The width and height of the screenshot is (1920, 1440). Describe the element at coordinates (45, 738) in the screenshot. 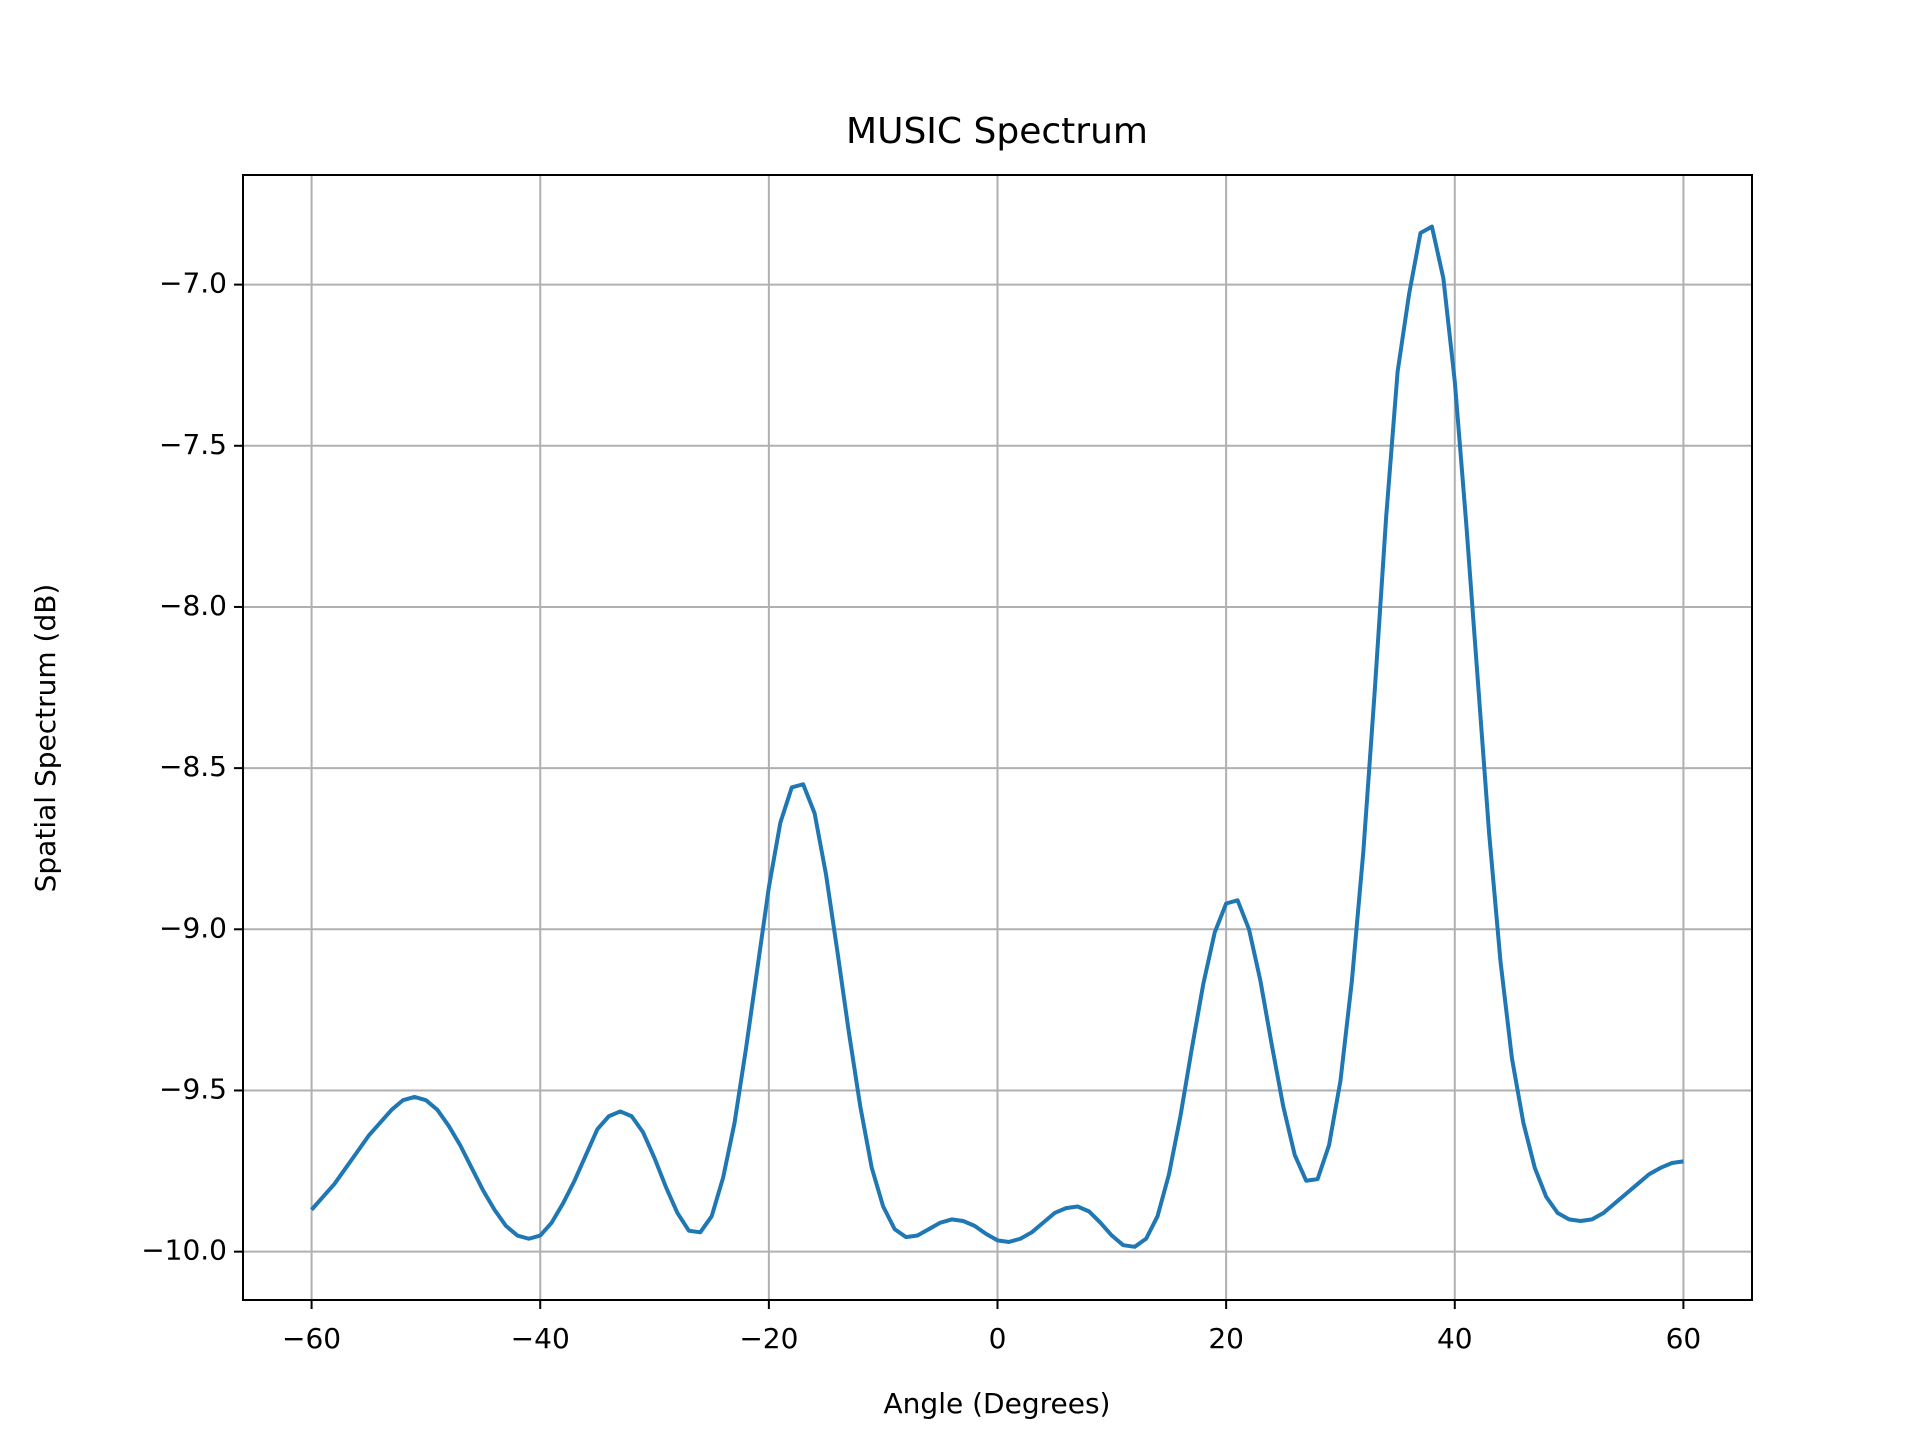

I see `y-axis-label: Spatial Spectrum (dB)` at that location.